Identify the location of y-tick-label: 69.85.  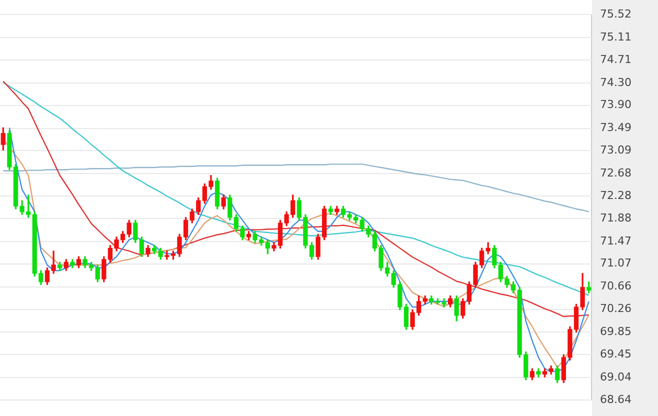
(616, 331).